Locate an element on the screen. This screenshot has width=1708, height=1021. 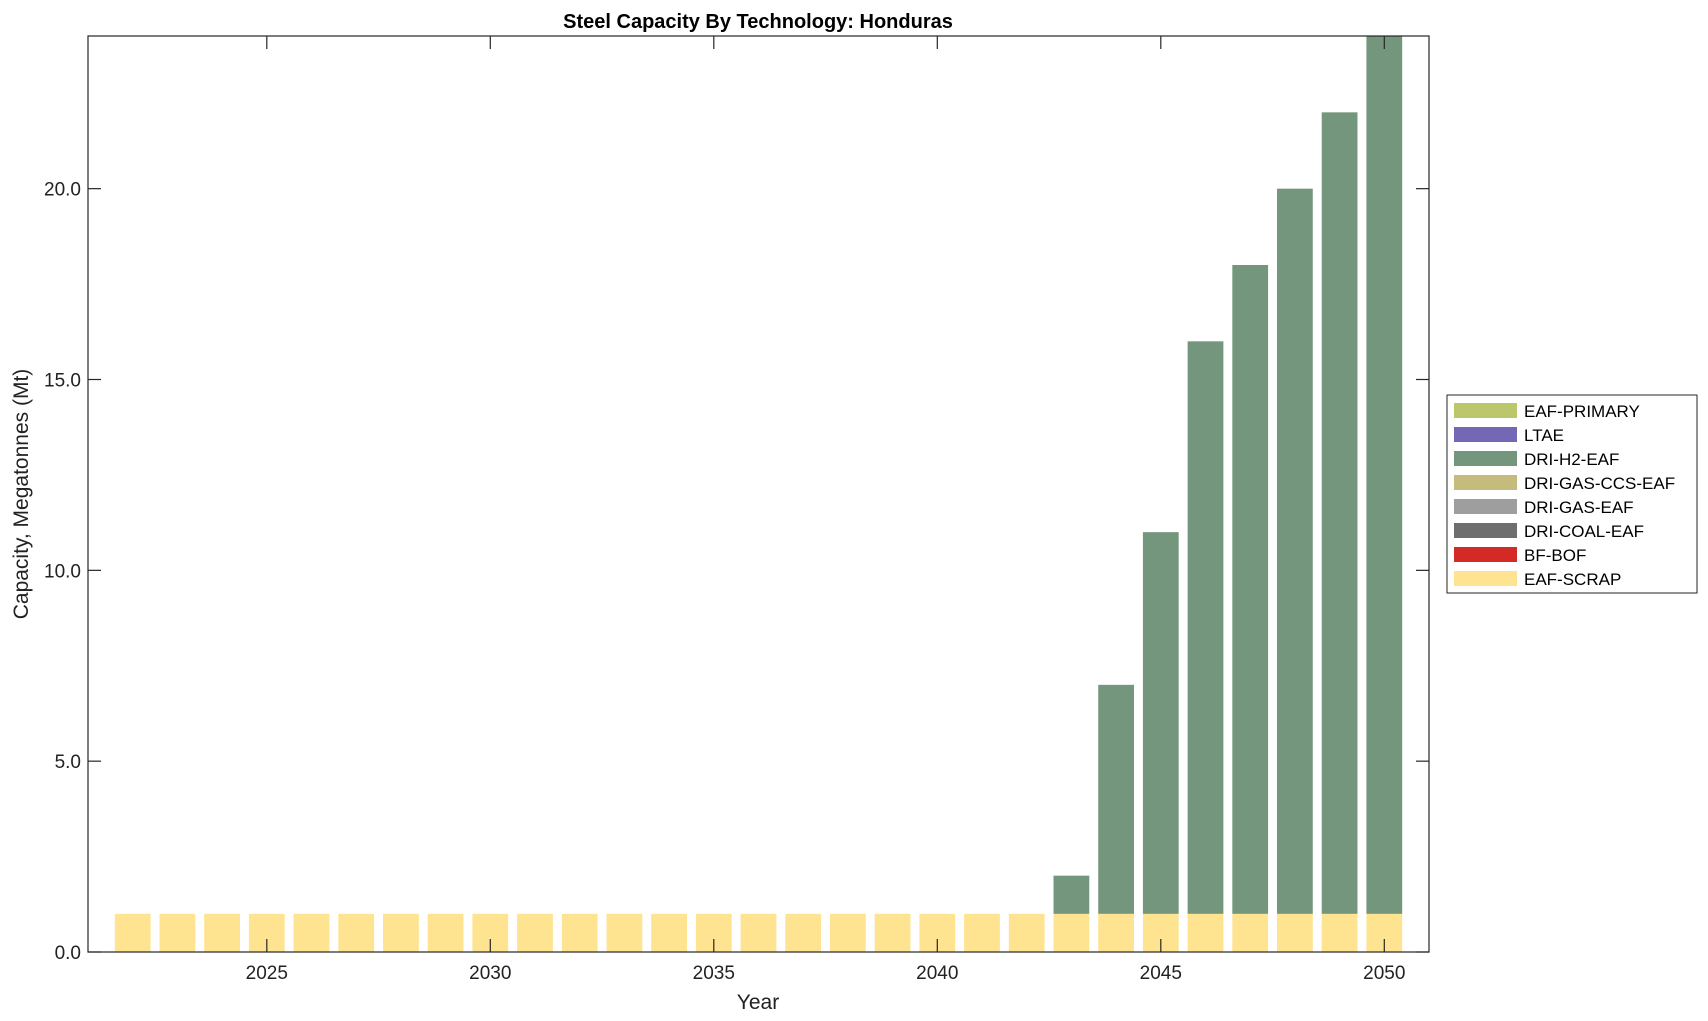
legend-label-eaf-primary: EAF-PRIMARY is located at coordinates (1582, 411).